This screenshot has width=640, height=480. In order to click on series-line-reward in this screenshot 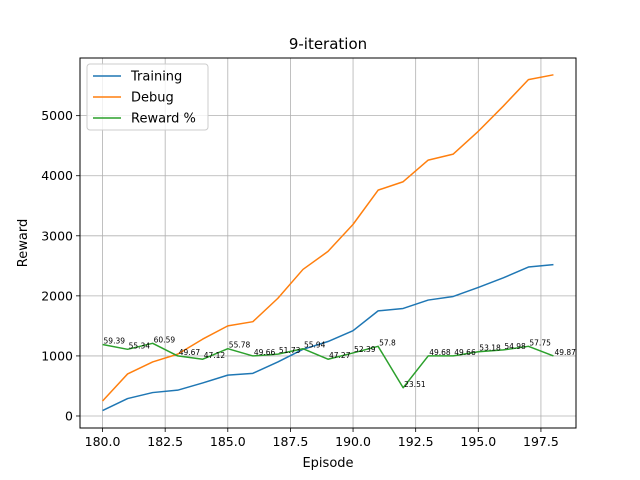, I will do `click(328, 365)`.